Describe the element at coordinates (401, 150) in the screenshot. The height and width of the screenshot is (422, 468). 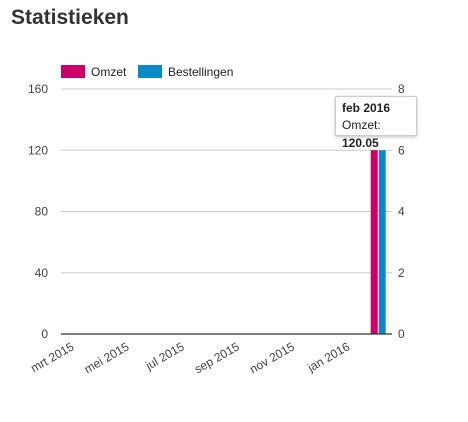
I see `y-right-tick-label: 6` at that location.